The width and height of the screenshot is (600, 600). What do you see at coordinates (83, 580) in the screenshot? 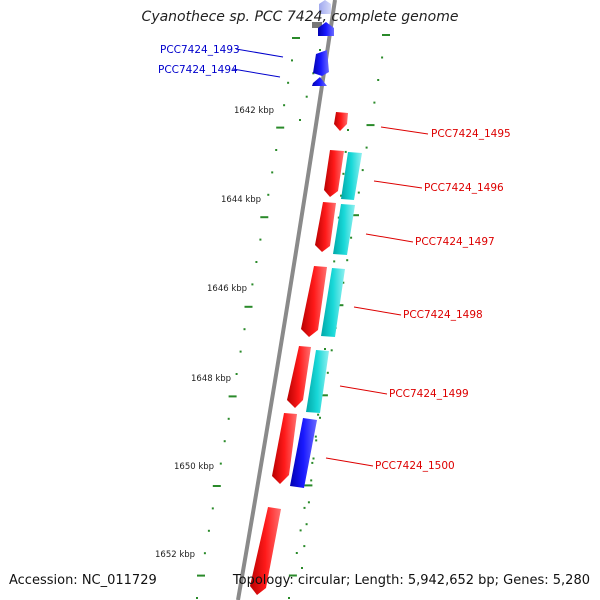
I see `accession-text: Accession: NC_011729` at bounding box center [83, 580].